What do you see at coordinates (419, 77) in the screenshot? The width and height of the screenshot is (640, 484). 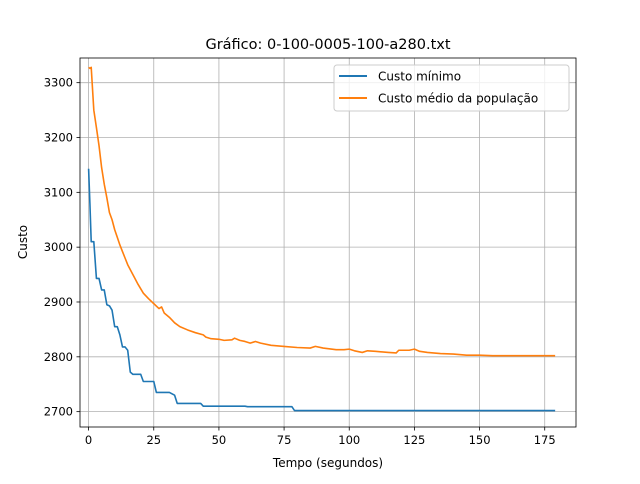 I see `legend-label-custo-minimo: Custo mínimo` at bounding box center [419, 77].